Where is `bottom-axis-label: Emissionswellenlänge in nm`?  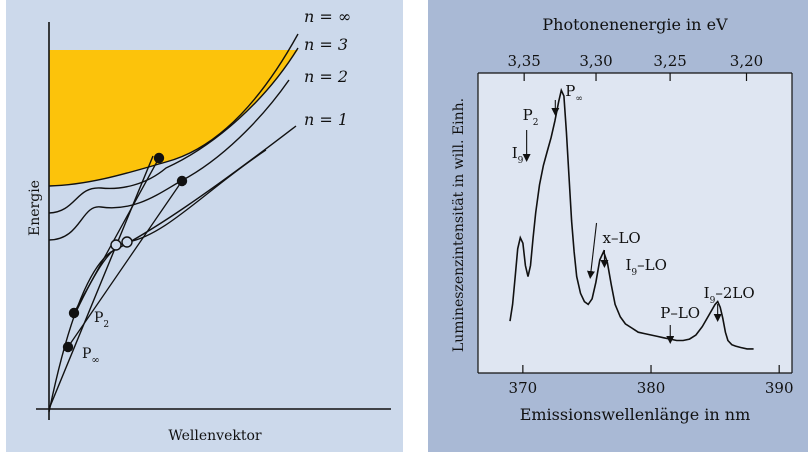
bottom-axis-label: Emissionswellenlänge in nm is located at coordinates (635, 414).